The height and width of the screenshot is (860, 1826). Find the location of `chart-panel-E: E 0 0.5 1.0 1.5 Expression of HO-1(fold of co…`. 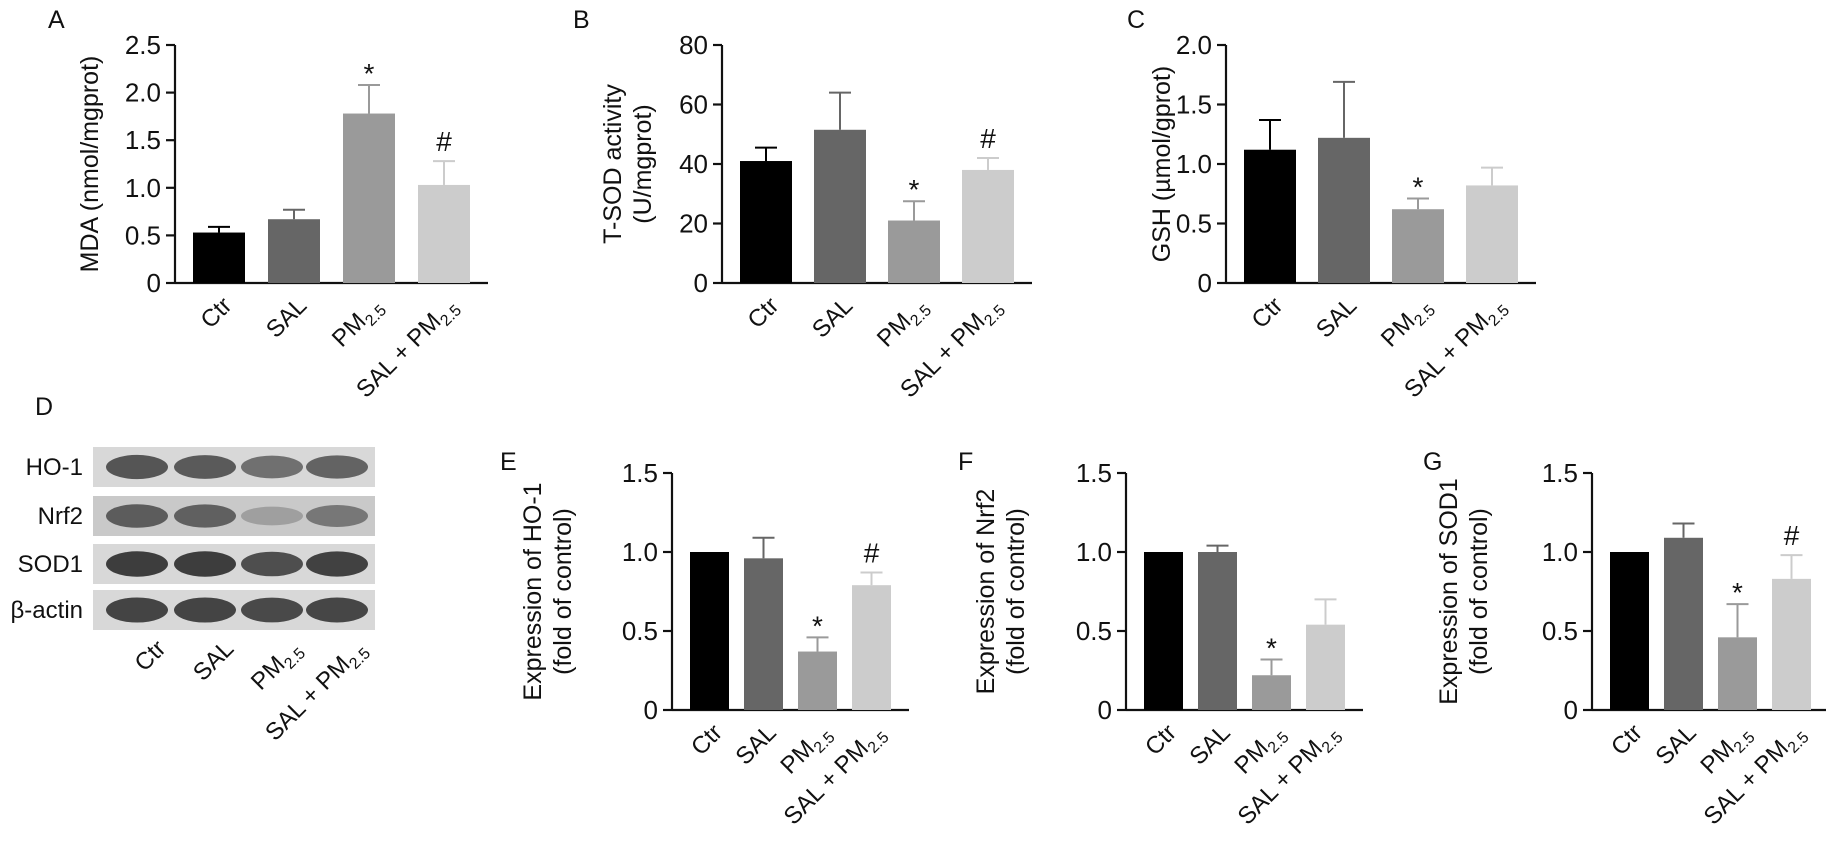

chart-panel-E: E 0 0.5 1.0 1.5 Expression of HO-1(fold of co… is located at coordinates (704, 639).